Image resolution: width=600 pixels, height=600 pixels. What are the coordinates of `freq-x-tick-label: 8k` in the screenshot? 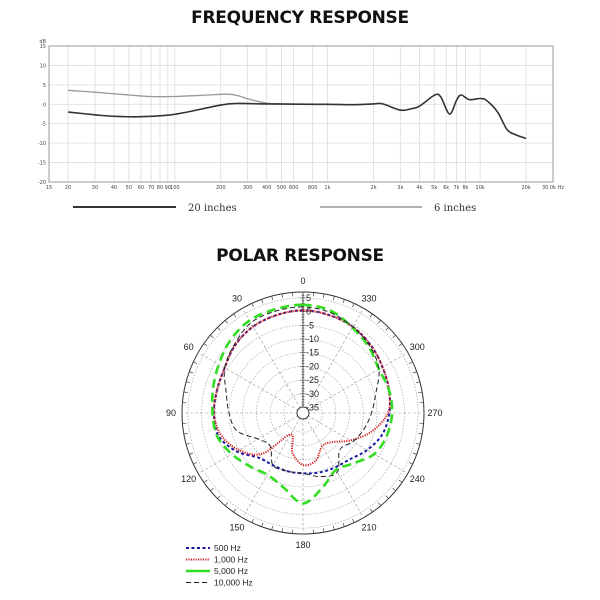 It's located at (465, 188).